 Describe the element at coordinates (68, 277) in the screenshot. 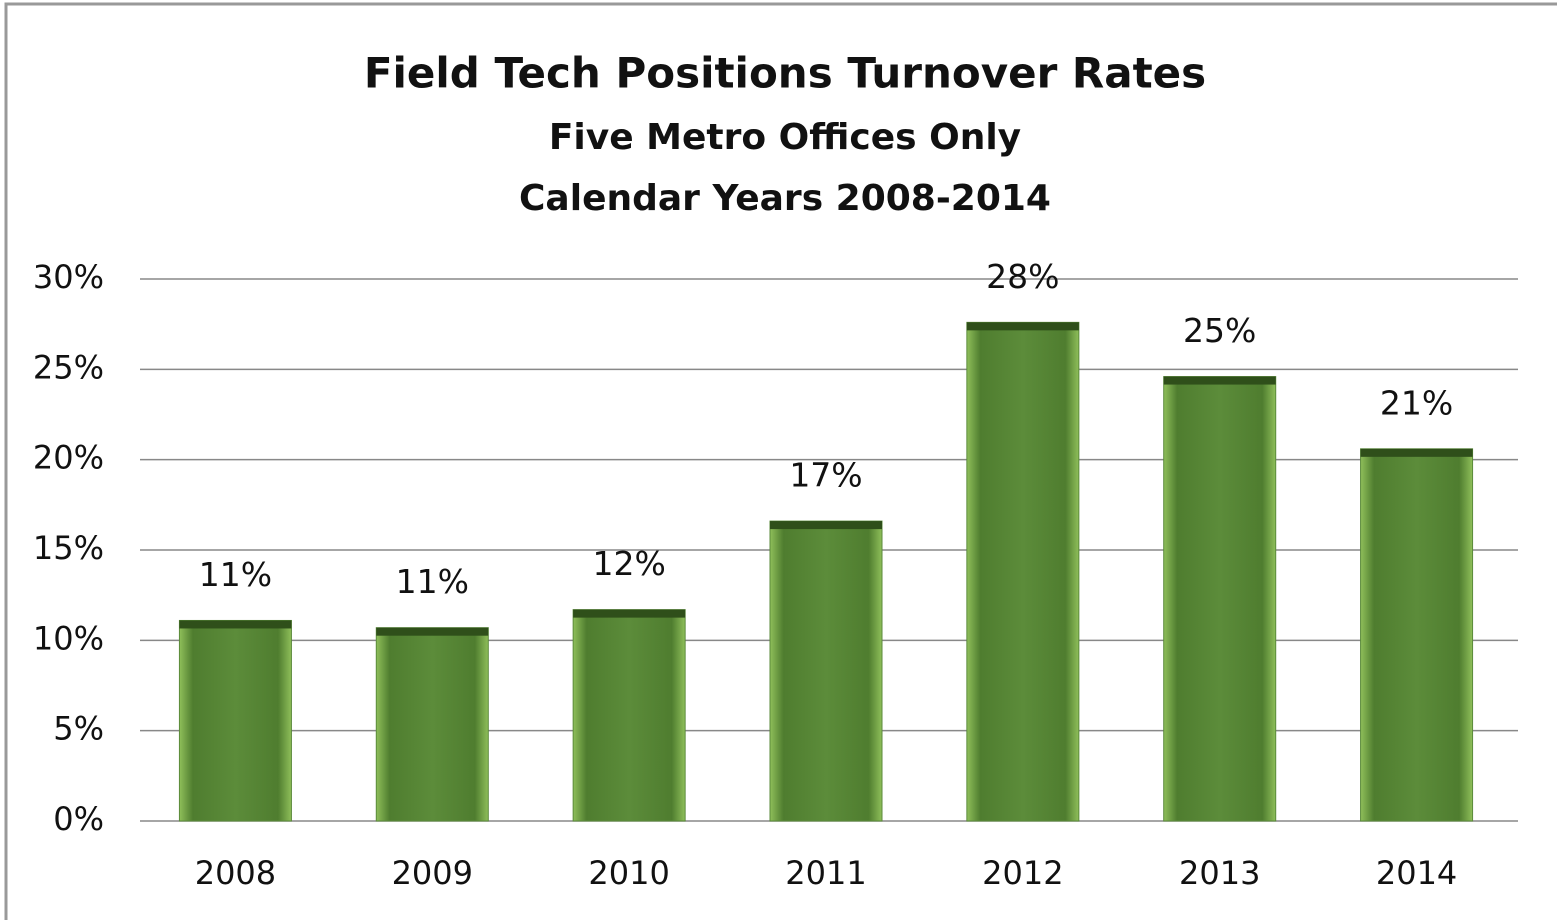

I see `y-tick-label: 30%` at that location.